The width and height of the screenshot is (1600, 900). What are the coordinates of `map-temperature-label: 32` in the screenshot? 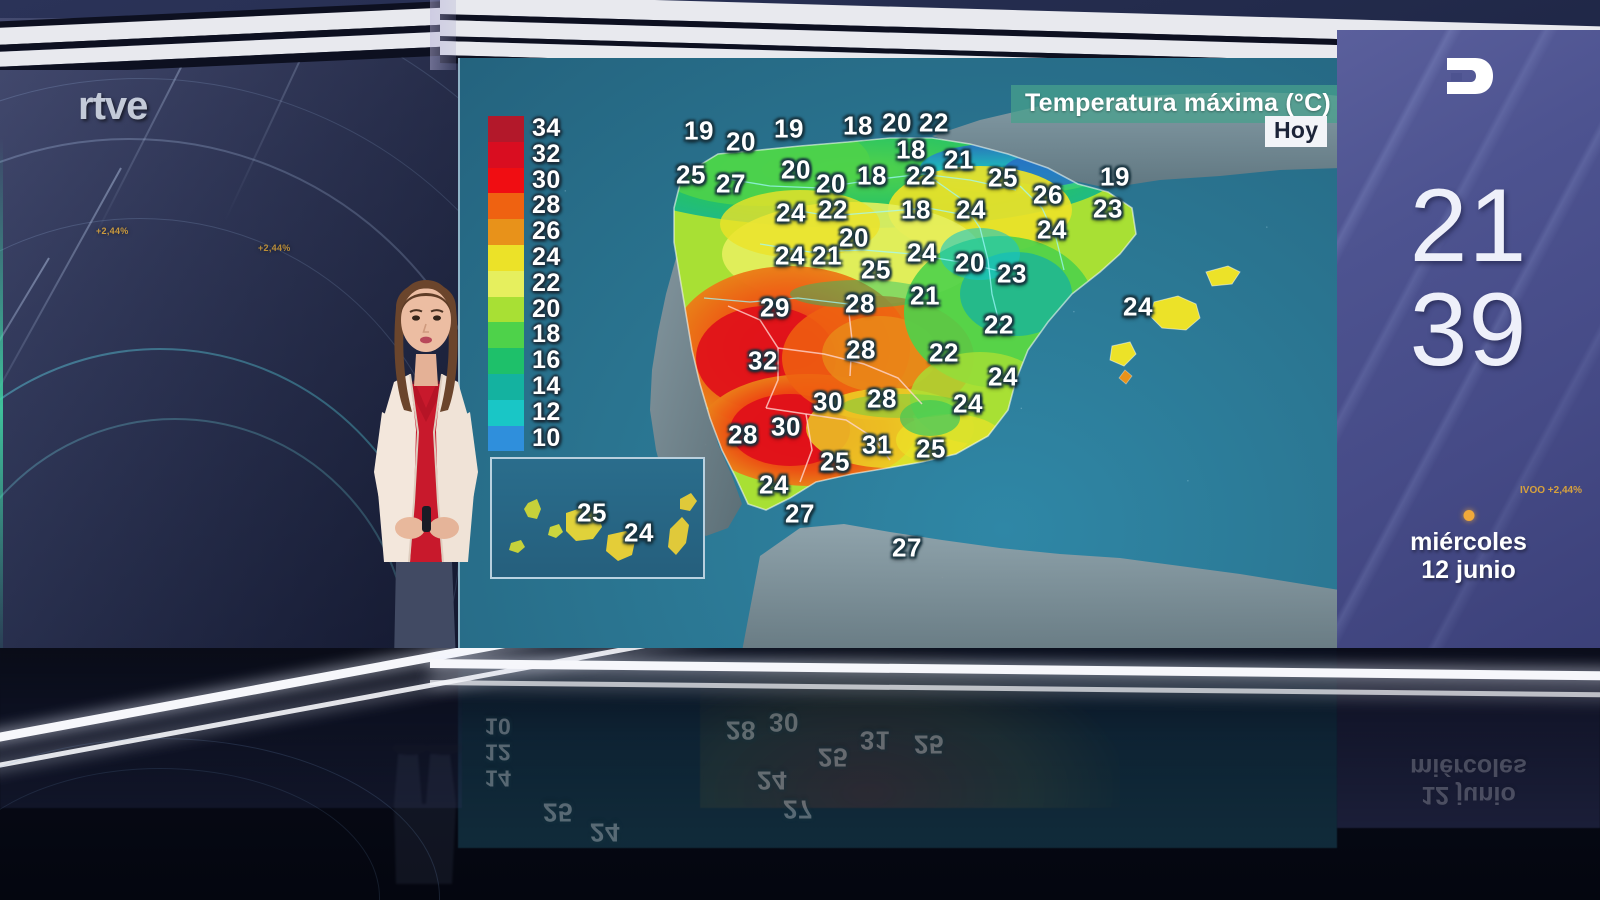 It's located at (763, 360).